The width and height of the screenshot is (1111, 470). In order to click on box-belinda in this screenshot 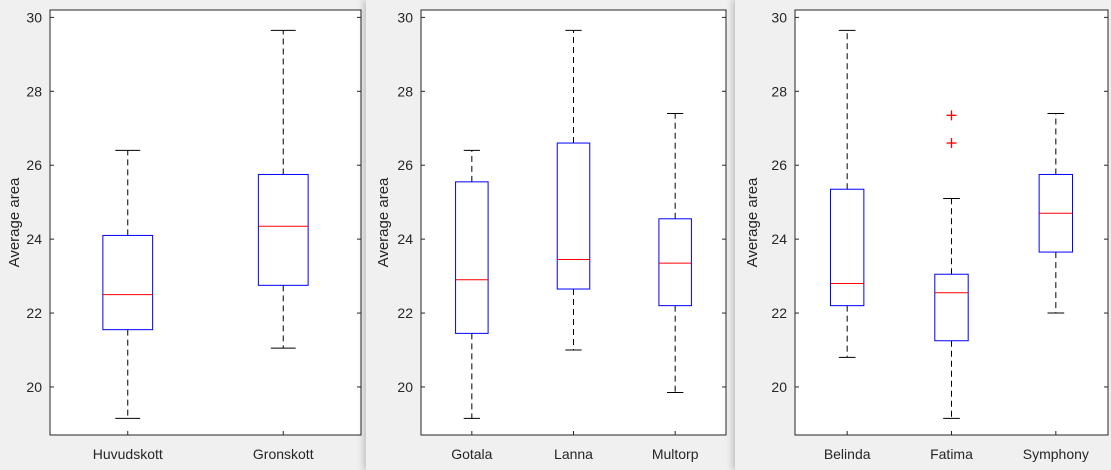, I will do `click(847, 193)`.